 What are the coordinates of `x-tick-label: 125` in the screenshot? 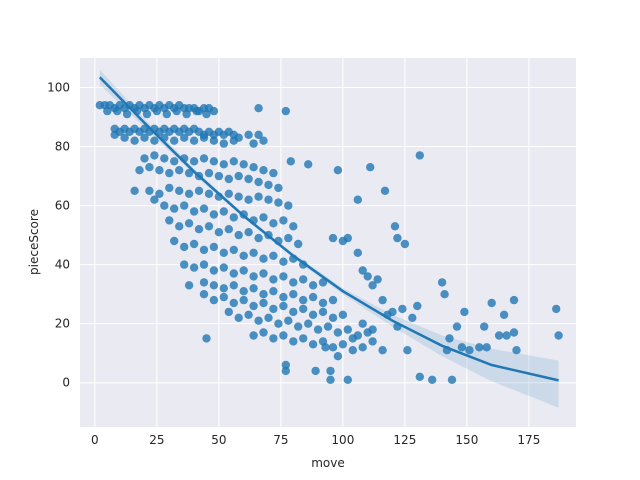 It's located at (404, 440).